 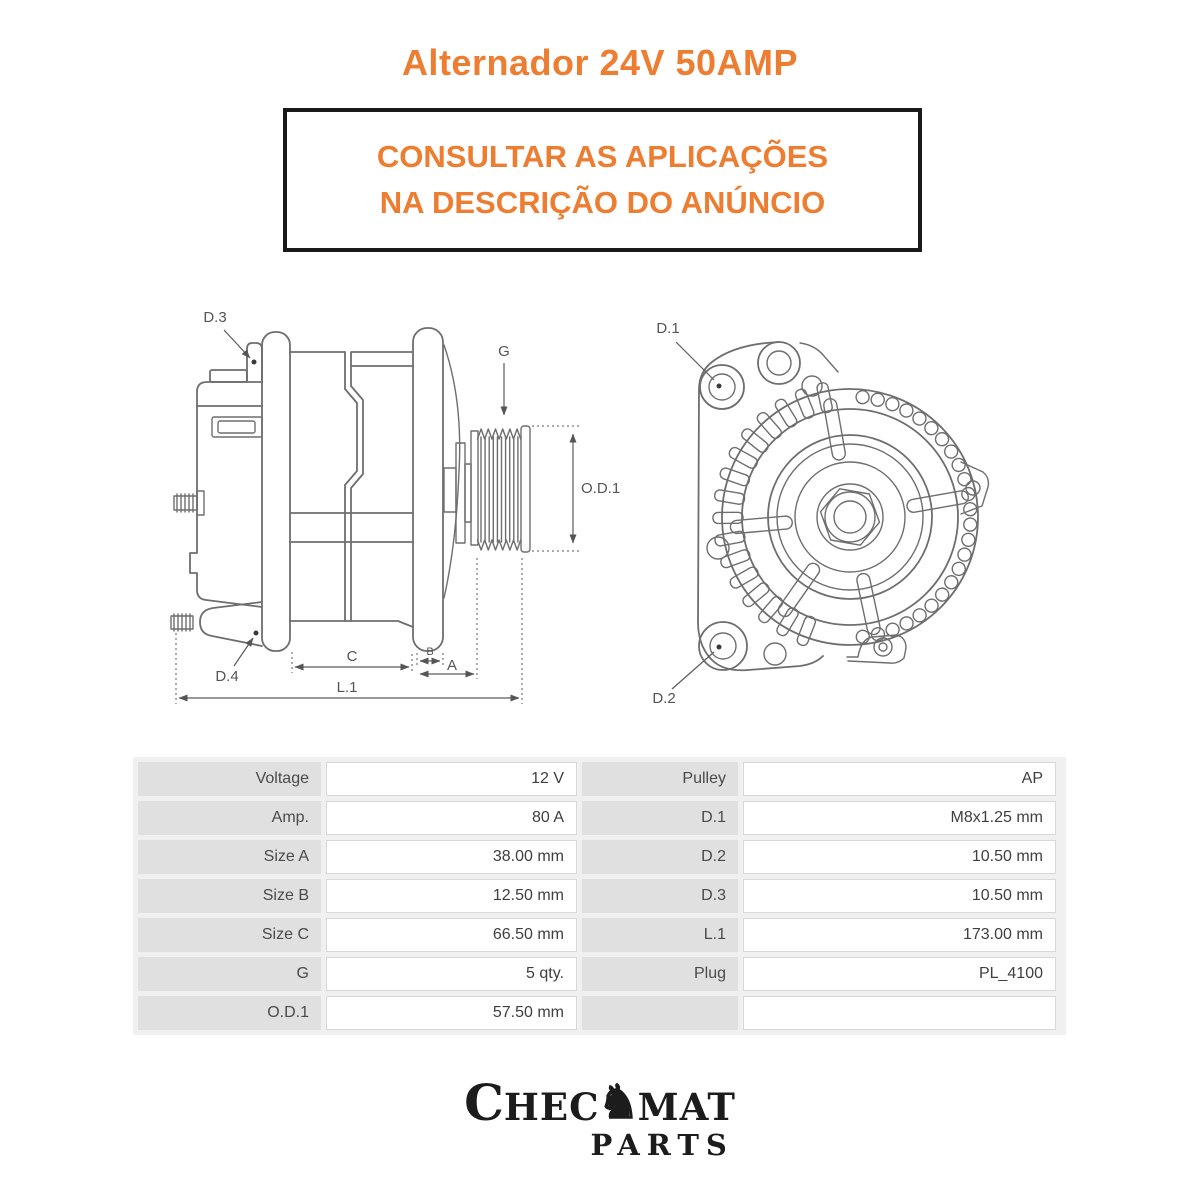 I want to click on spec-label-cell: D.1, so click(x=660, y=818).